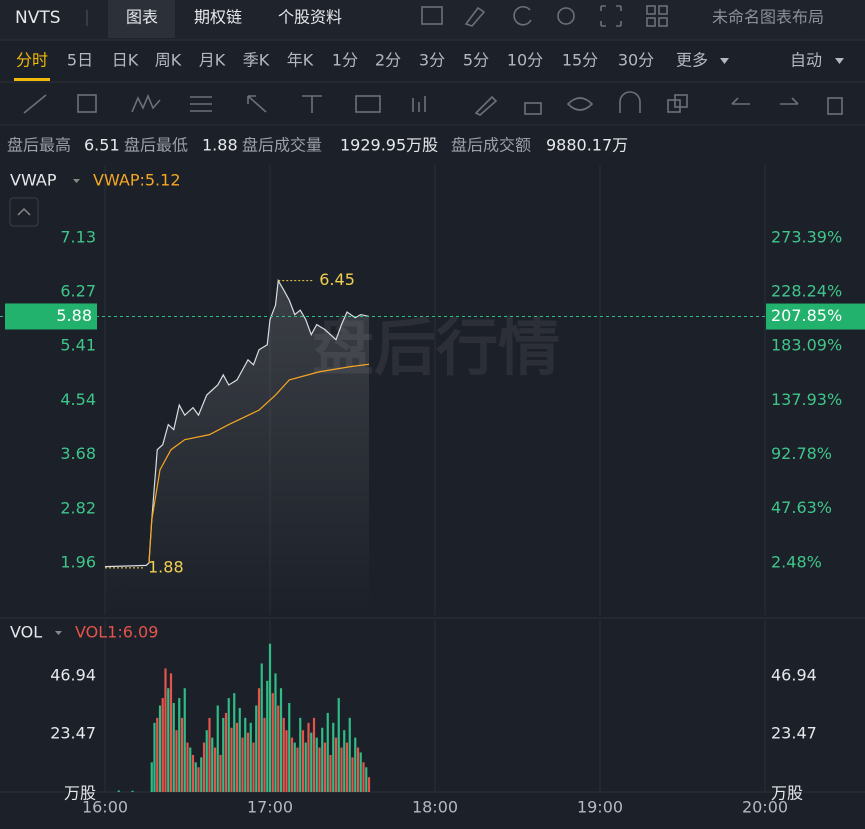 The image size is (865, 829). What do you see at coordinates (787, 793) in the screenshot?
I see `unit-label: 万股` at bounding box center [787, 793].